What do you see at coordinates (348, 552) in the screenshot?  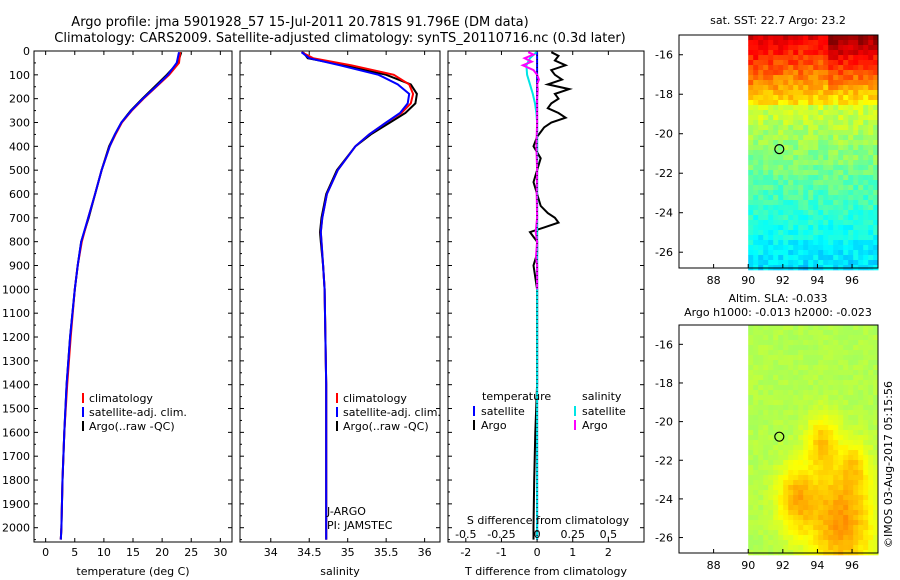 I see `x-tick-label: 35` at bounding box center [348, 552].